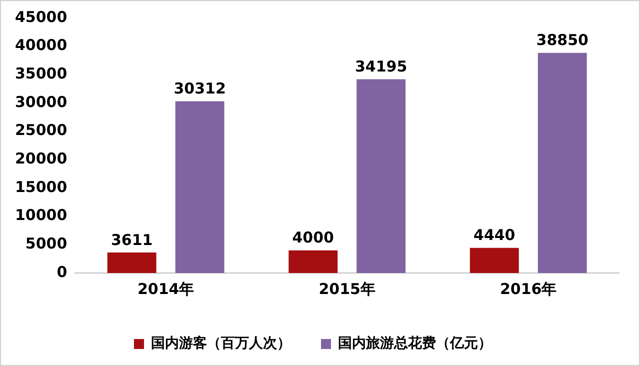 Image resolution: width=640 pixels, height=366 pixels. I want to click on data-label: 3611, so click(131, 239).